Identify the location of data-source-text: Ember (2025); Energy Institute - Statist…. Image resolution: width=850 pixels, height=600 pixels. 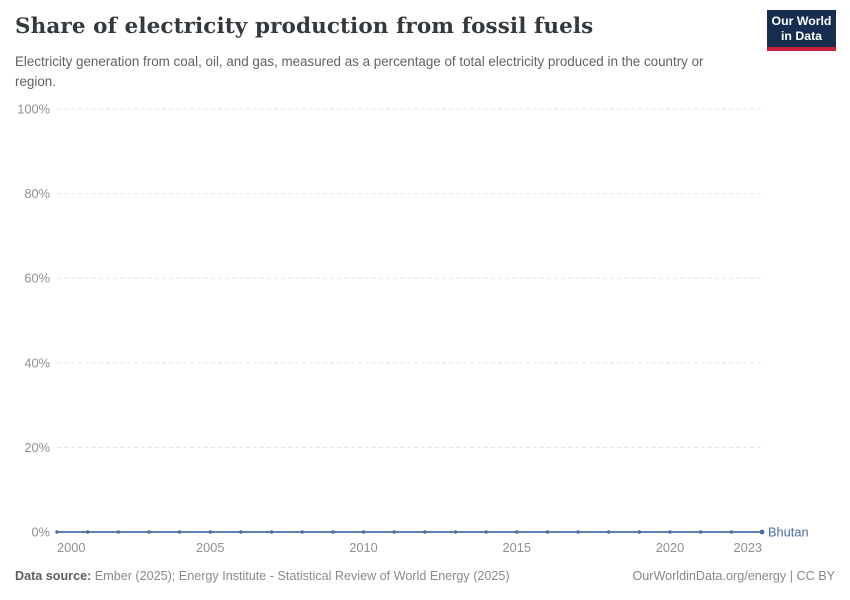
(302, 576).